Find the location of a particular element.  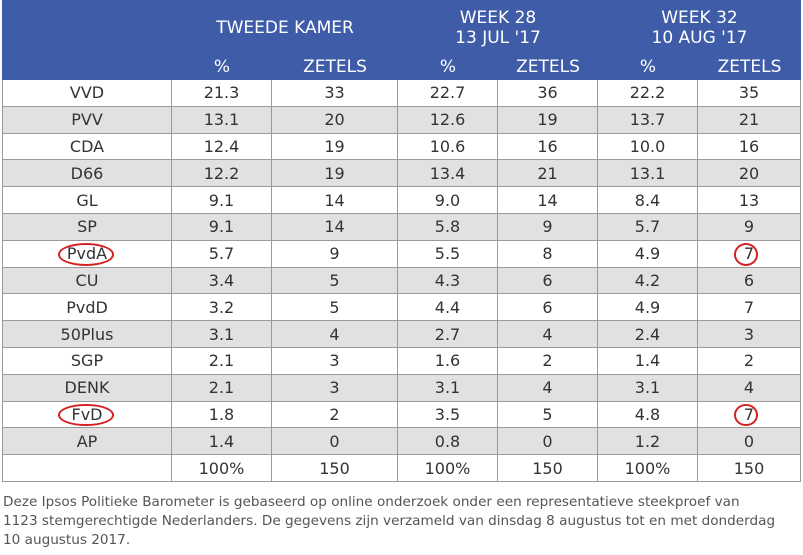

row-label: PvdD is located at coordinates (87, 308).